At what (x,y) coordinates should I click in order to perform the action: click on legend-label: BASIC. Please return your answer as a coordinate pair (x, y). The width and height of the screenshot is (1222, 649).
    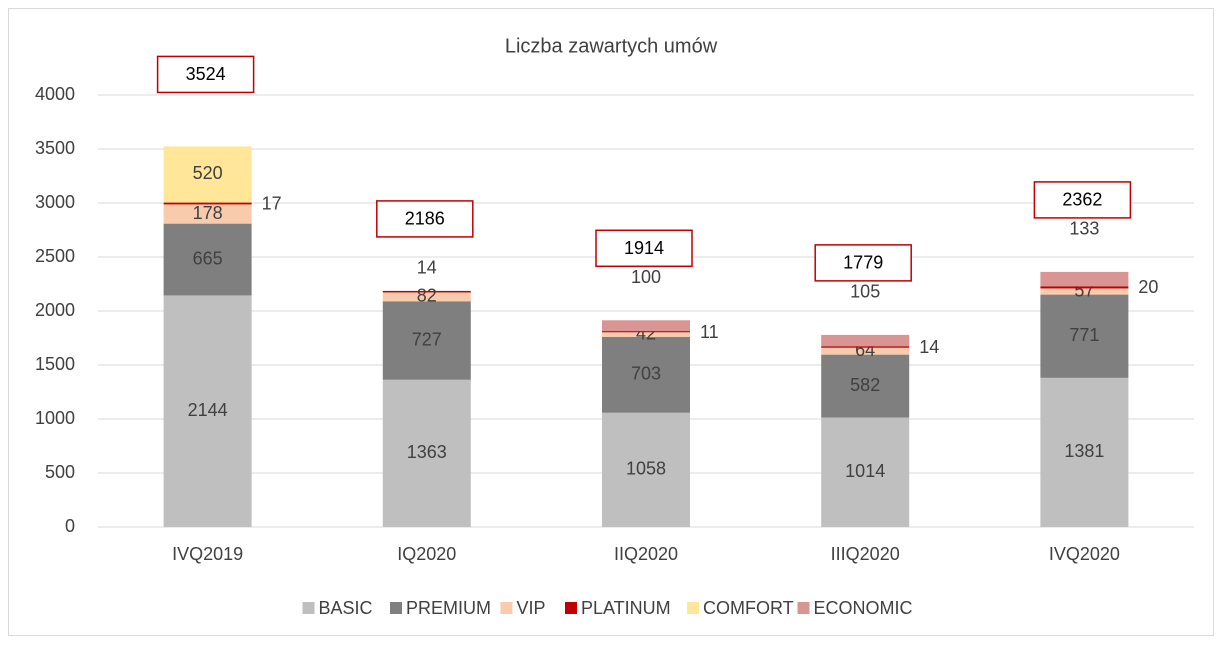
    Looking at the image, I should click on (346, 608).